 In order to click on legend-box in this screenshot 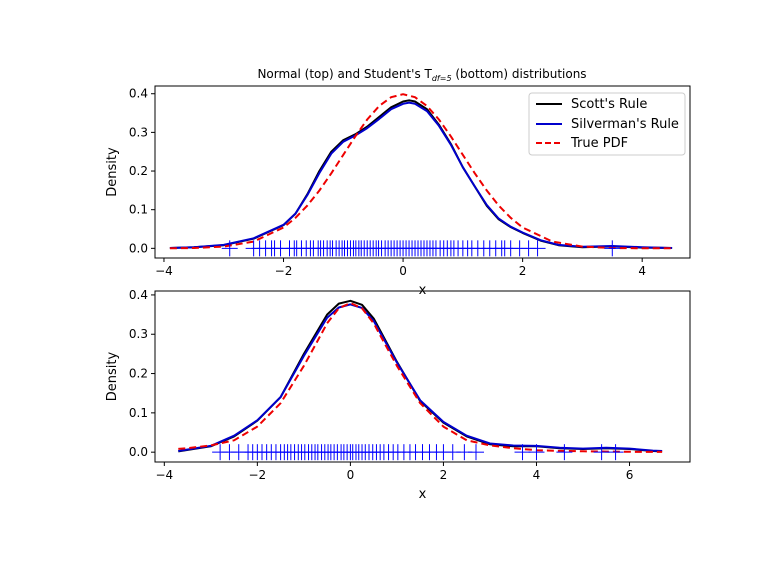, I will do `click(607, 124)`.